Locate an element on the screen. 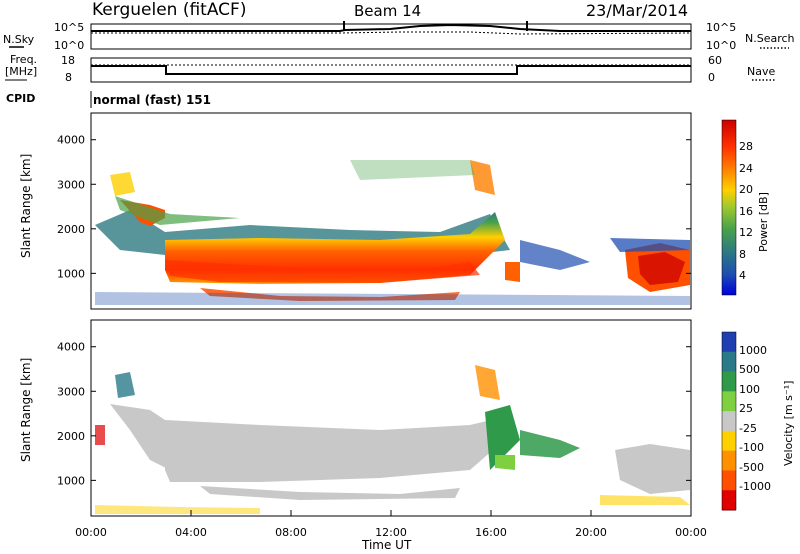  nsearch-tick-bottom: 10^0 is located at coordinates (721, 45).